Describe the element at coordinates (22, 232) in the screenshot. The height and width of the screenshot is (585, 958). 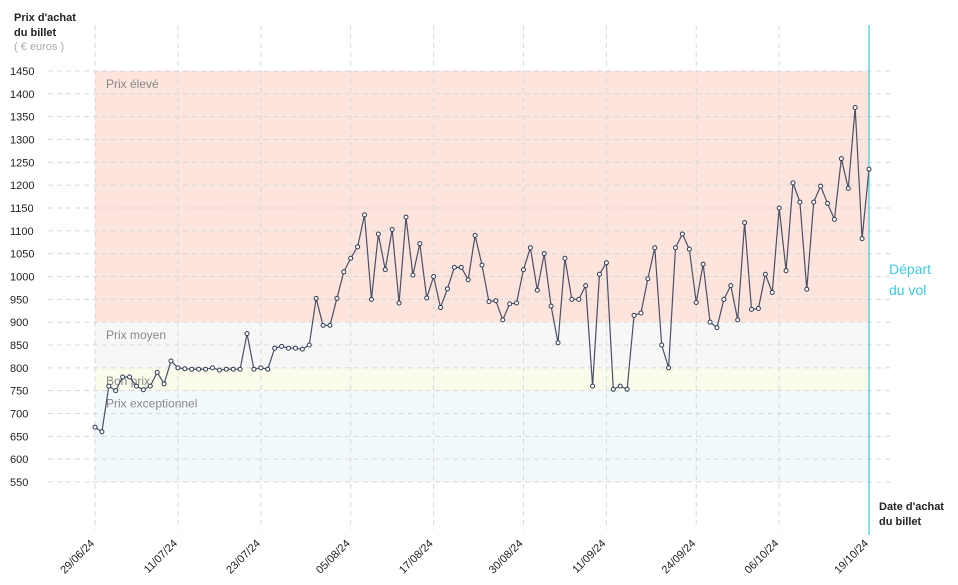
I see `y-tick-label: 1100` at that location.